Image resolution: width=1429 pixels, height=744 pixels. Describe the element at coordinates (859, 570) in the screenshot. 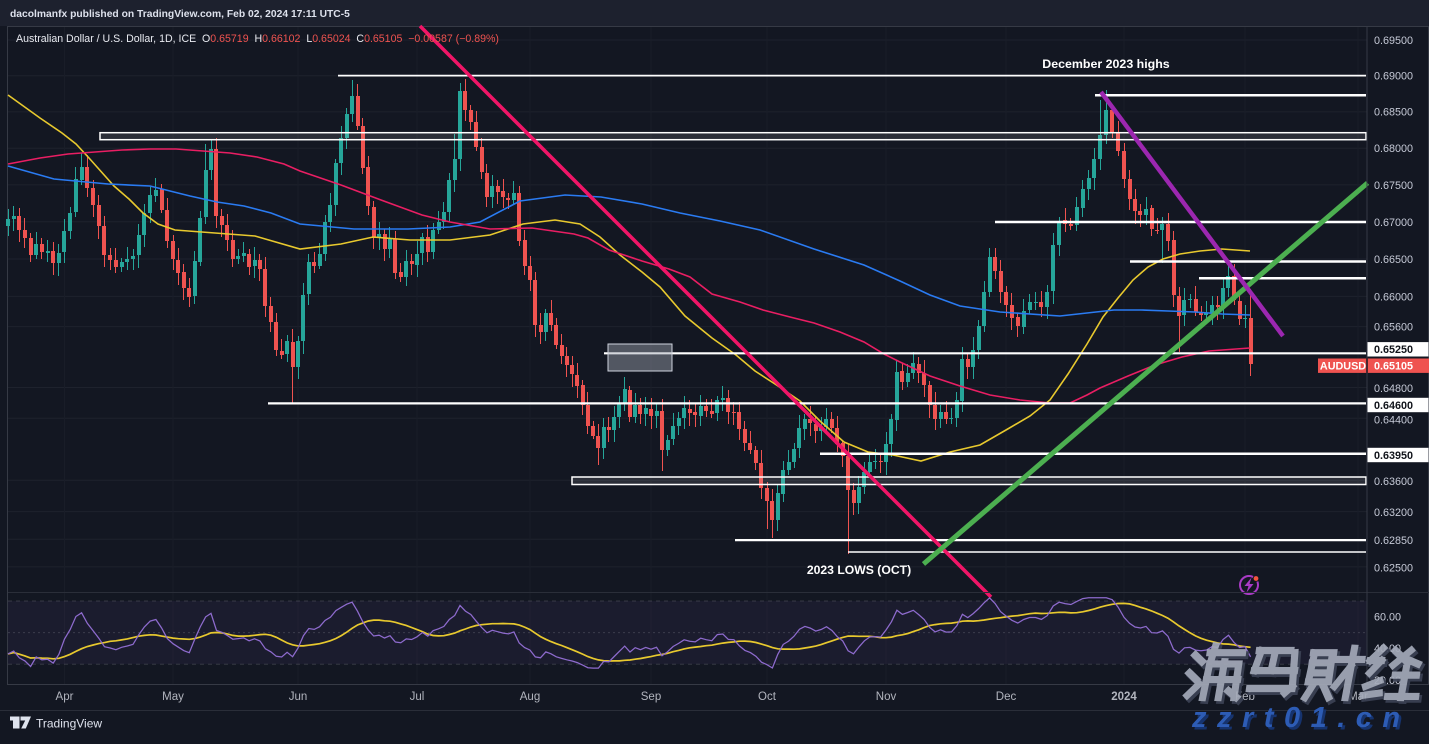

I see `svg-text: 2023 LOWS (OCT)` at that location.